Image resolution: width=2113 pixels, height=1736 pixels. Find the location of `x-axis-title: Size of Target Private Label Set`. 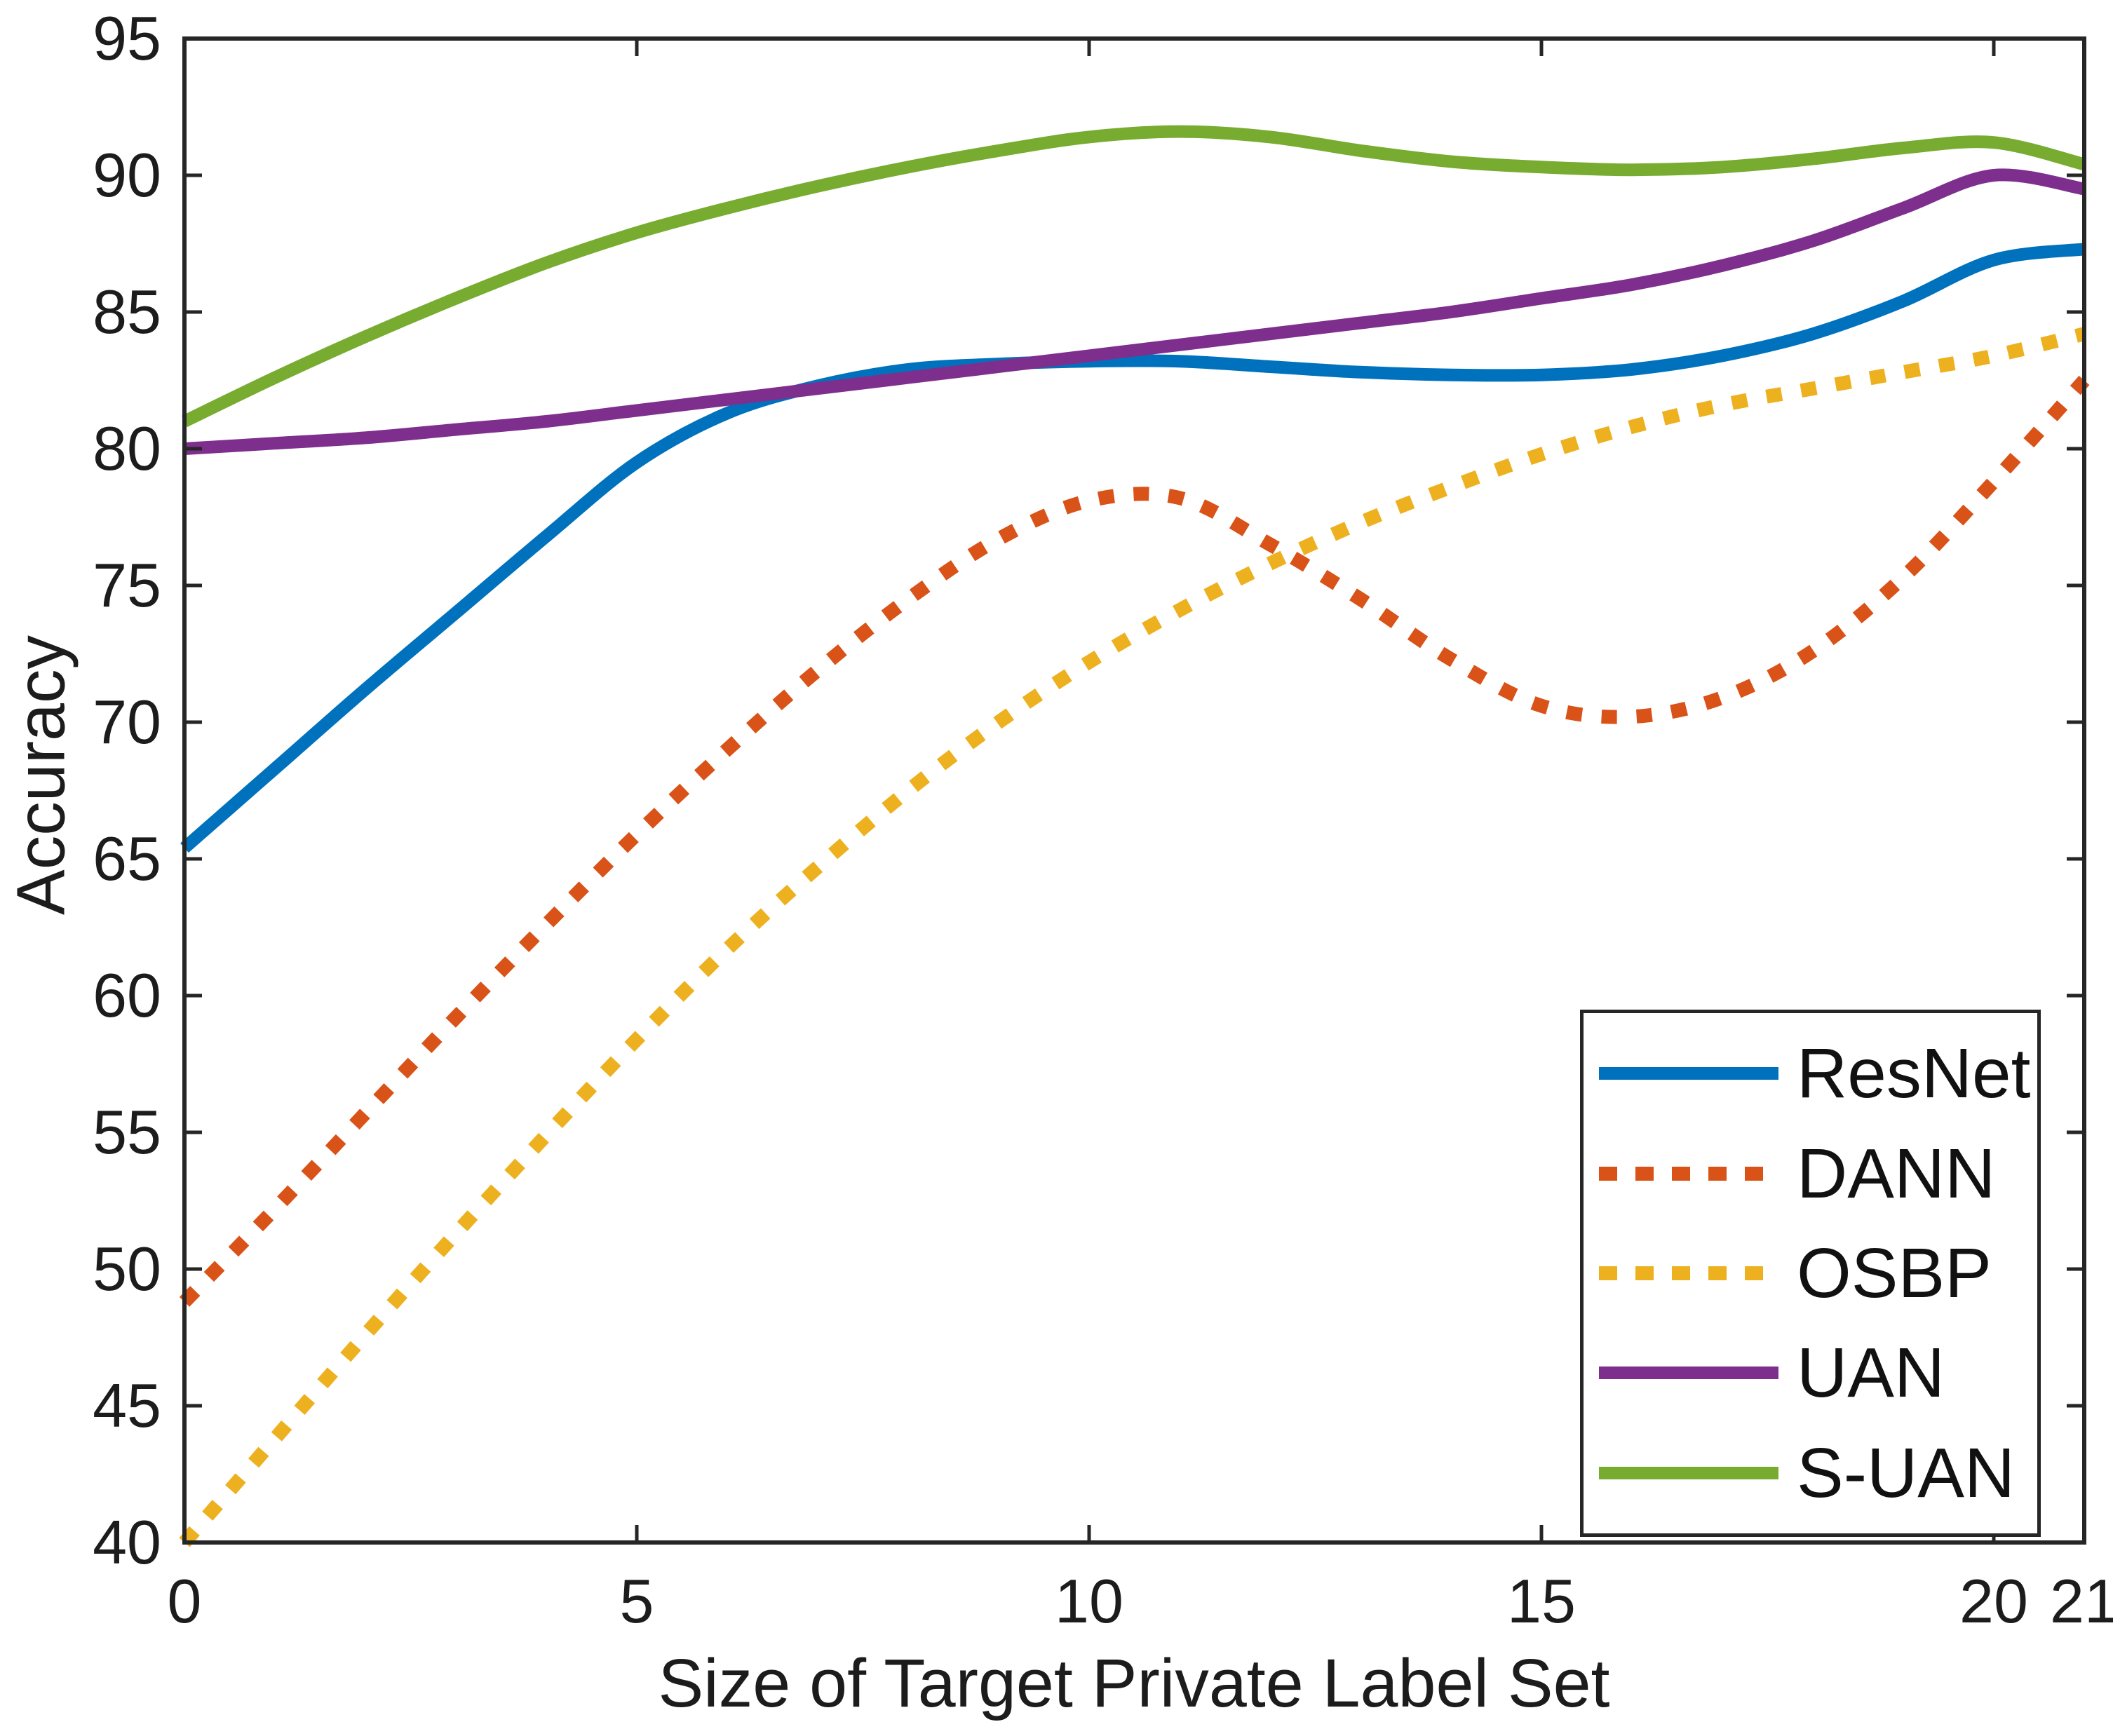

x-axis-title: Size of Target Private Label Set is located at coordinates (1134, 1683).